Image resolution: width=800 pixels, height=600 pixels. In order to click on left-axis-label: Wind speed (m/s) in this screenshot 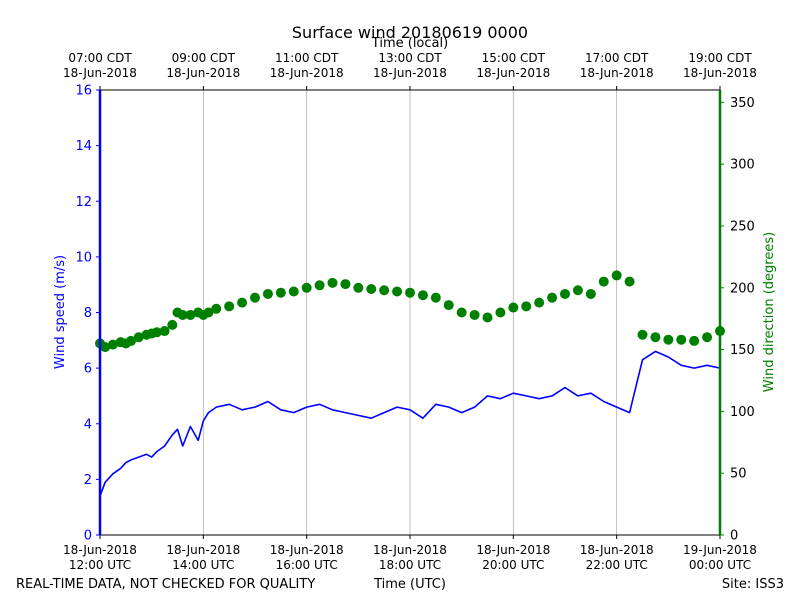, I will do `click(60, 312)`.